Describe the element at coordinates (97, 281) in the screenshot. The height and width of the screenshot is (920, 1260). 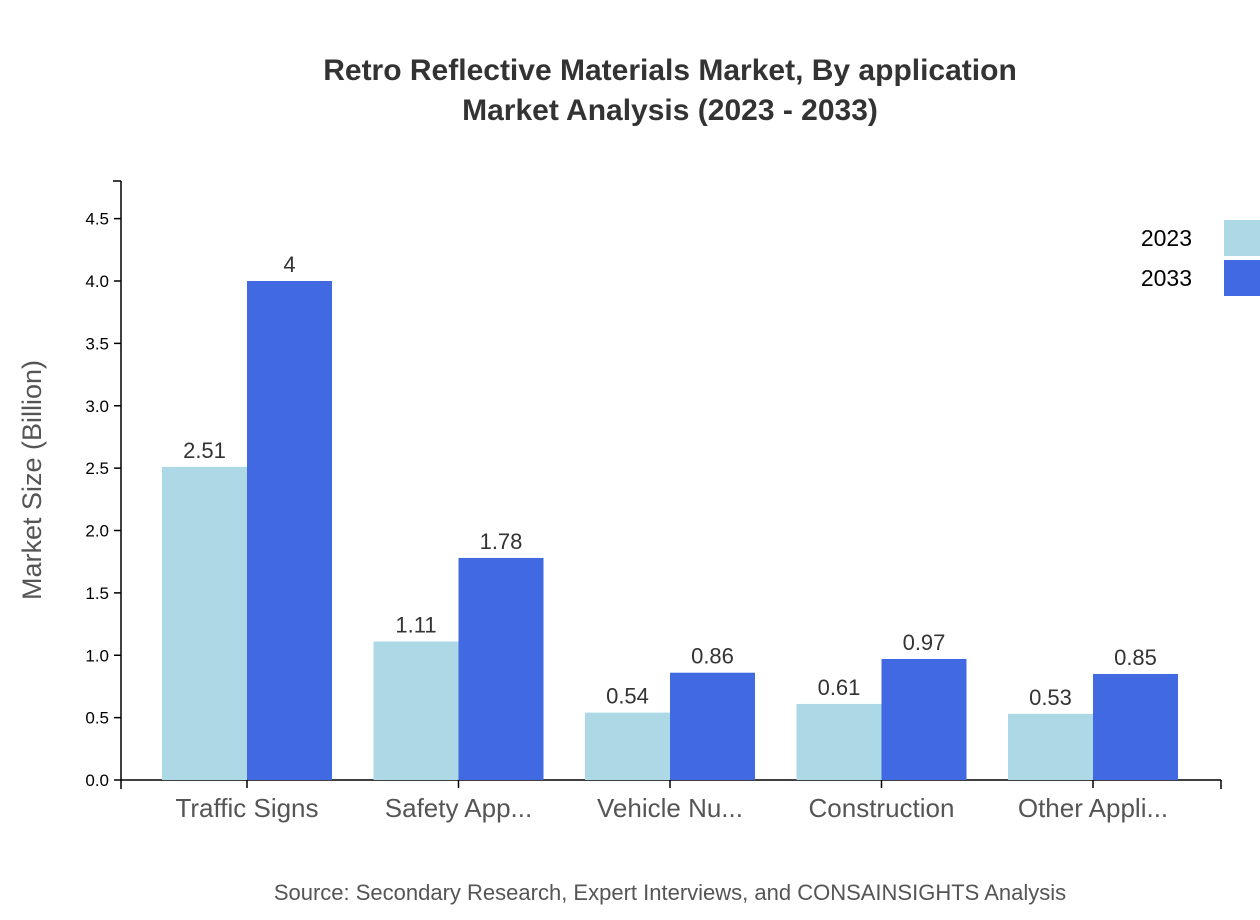
I see `y-tick-label: 4.0` at that location.